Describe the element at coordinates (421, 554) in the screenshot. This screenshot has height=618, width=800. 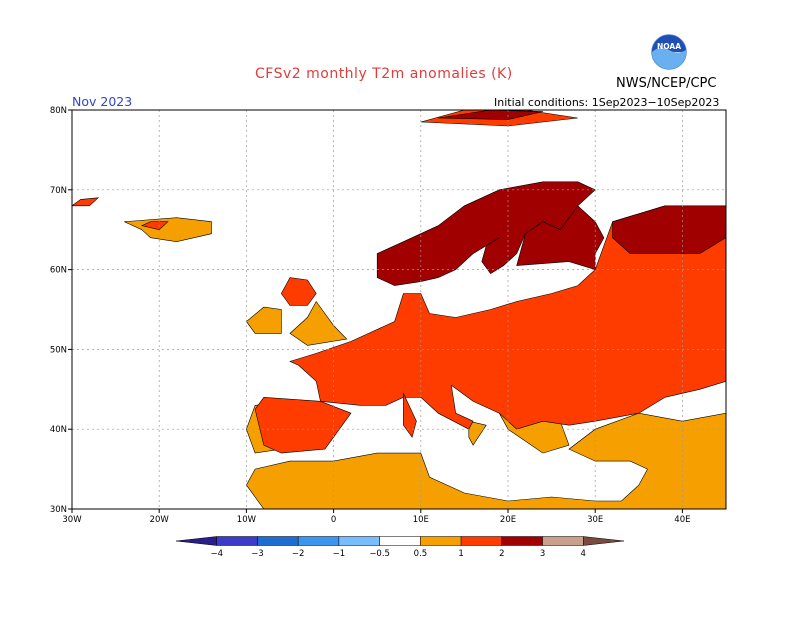
I see `colorbar-label: 0.5` at that location.